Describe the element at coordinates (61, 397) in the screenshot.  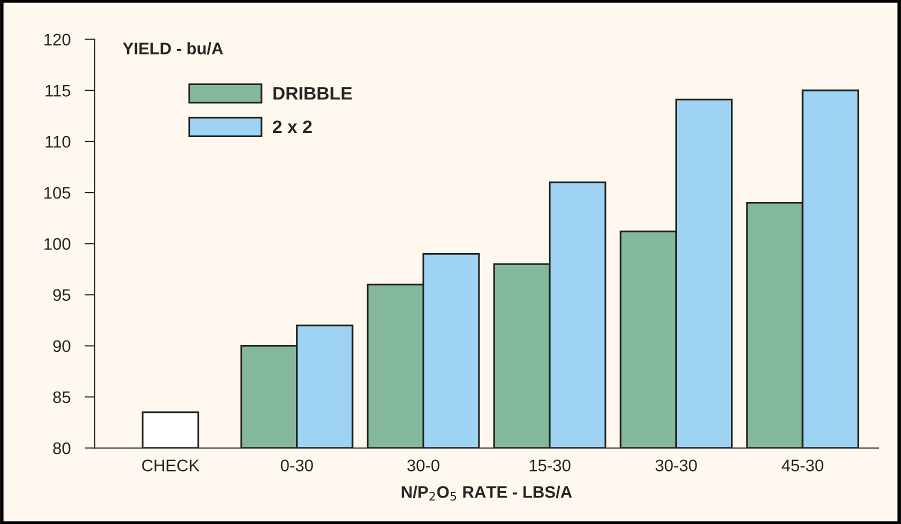
I see `y-tick-label: 85` at that location.